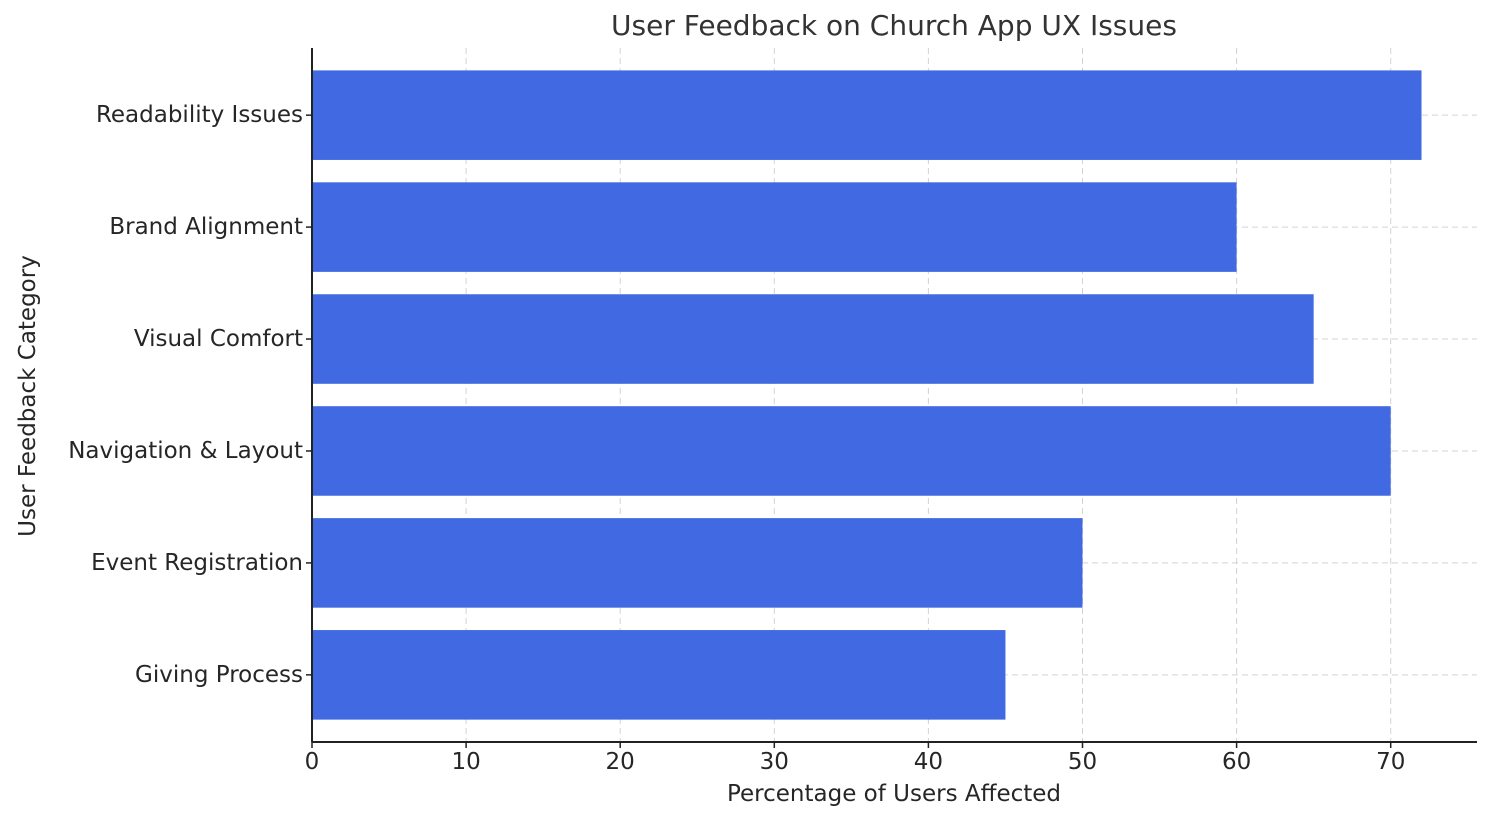 Image resolution: width=1491 pixels, height=820 pixels. What do you see at coordinates (199, 115) in the screenshot?
I see `y-tick-label: Readability Issues` at bounding box center [199, 115].